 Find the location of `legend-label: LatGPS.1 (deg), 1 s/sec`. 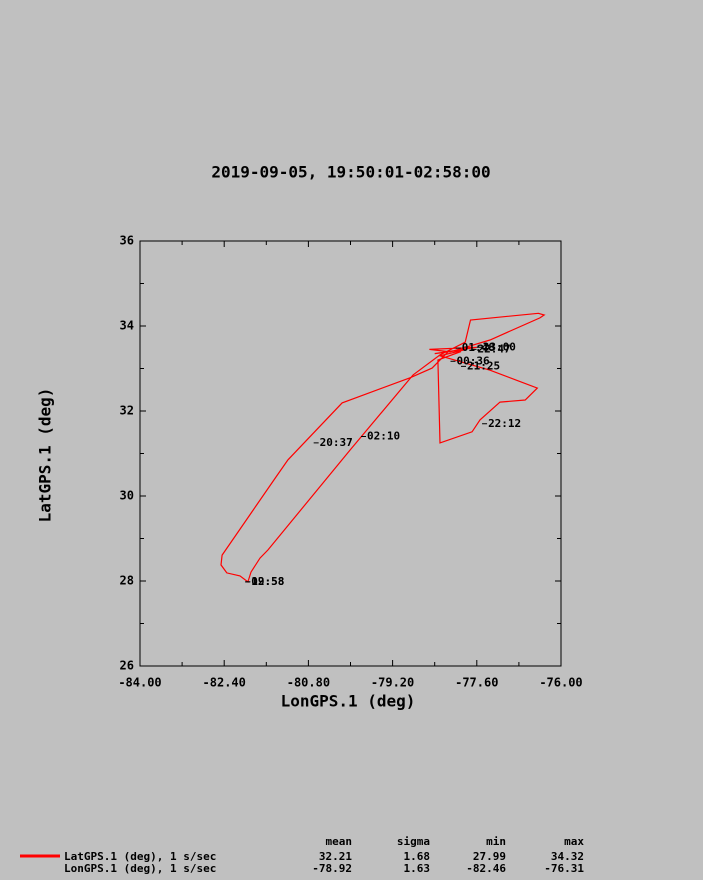

legend-label: LatGPS.1 (deg), 1 s/sec is located at coordinates (140, 856).